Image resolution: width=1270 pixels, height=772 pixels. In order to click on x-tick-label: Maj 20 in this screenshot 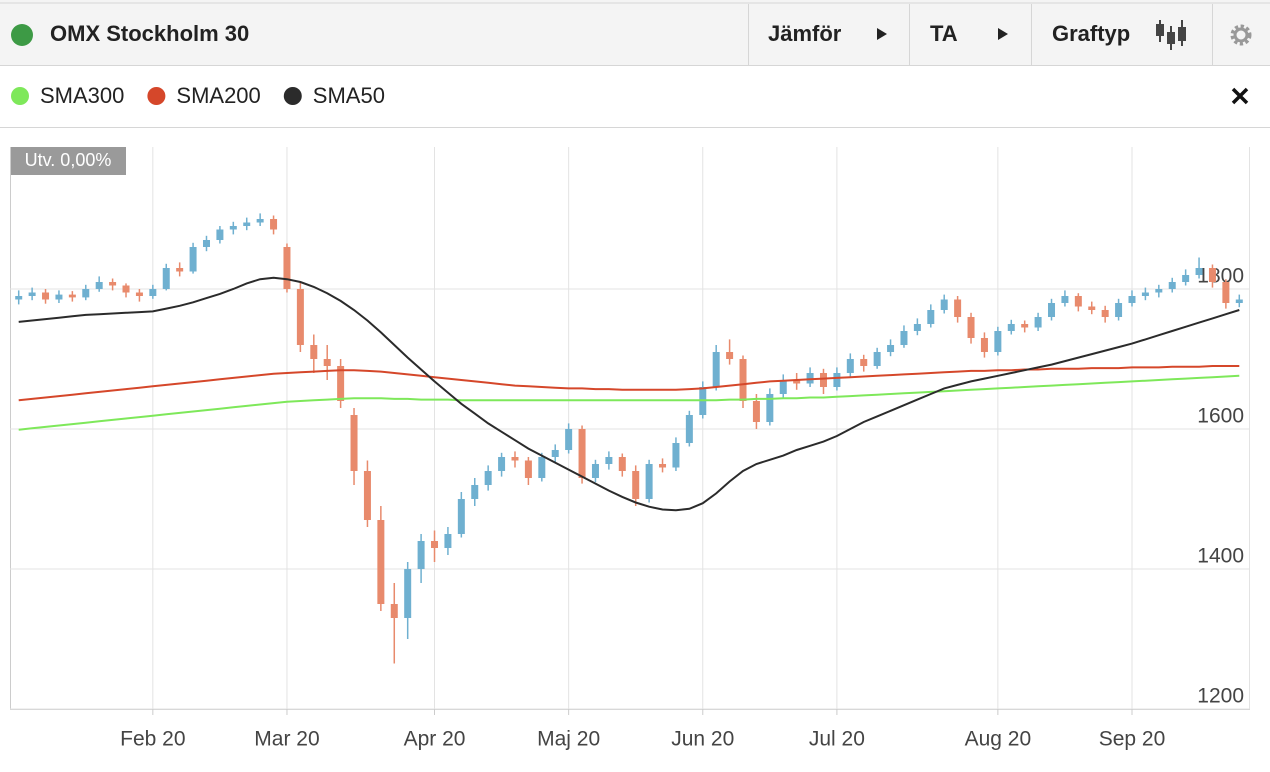, I will do `click(568, 739)`.